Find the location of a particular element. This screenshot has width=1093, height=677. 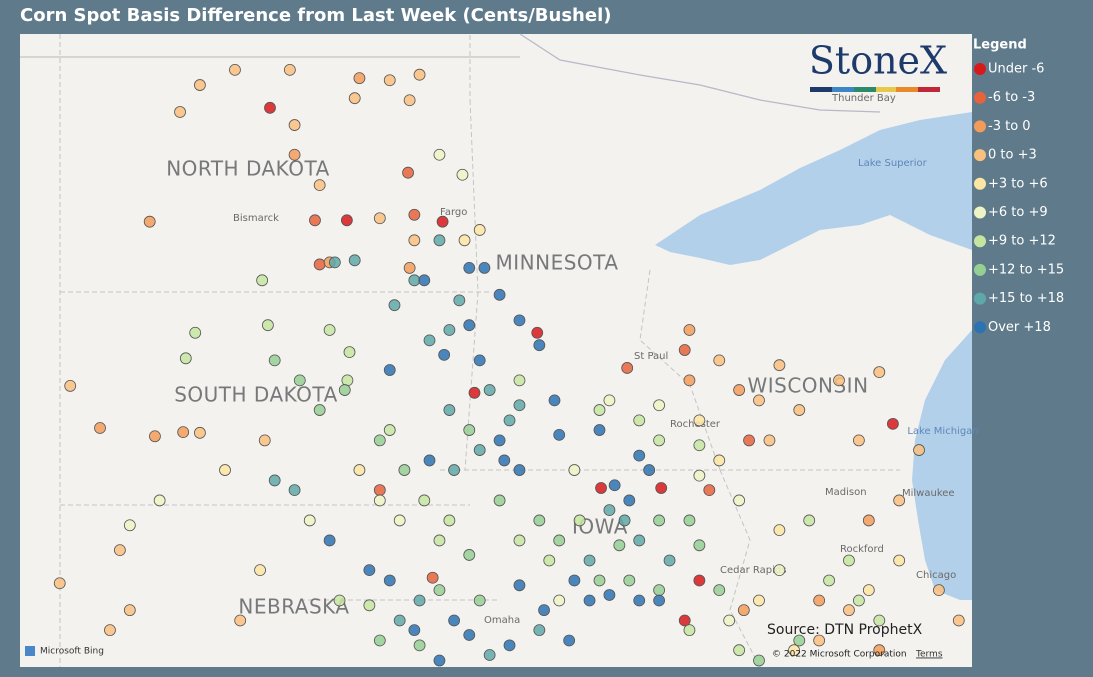

source: Source: DTN ProphetX is located at coordinates (845, 630).